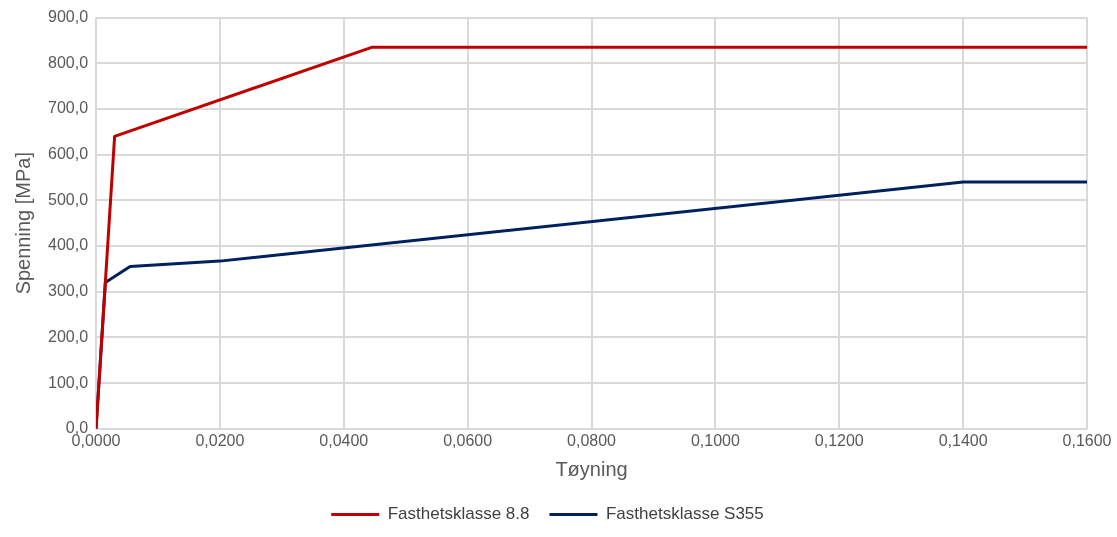 Image resolution: width=1117 pixels, height=537 pixels. What do you see at coordinates (68, 17) in the screenshot?
I see `y-tick-label: 900,0` at bounding box center [68, 17].